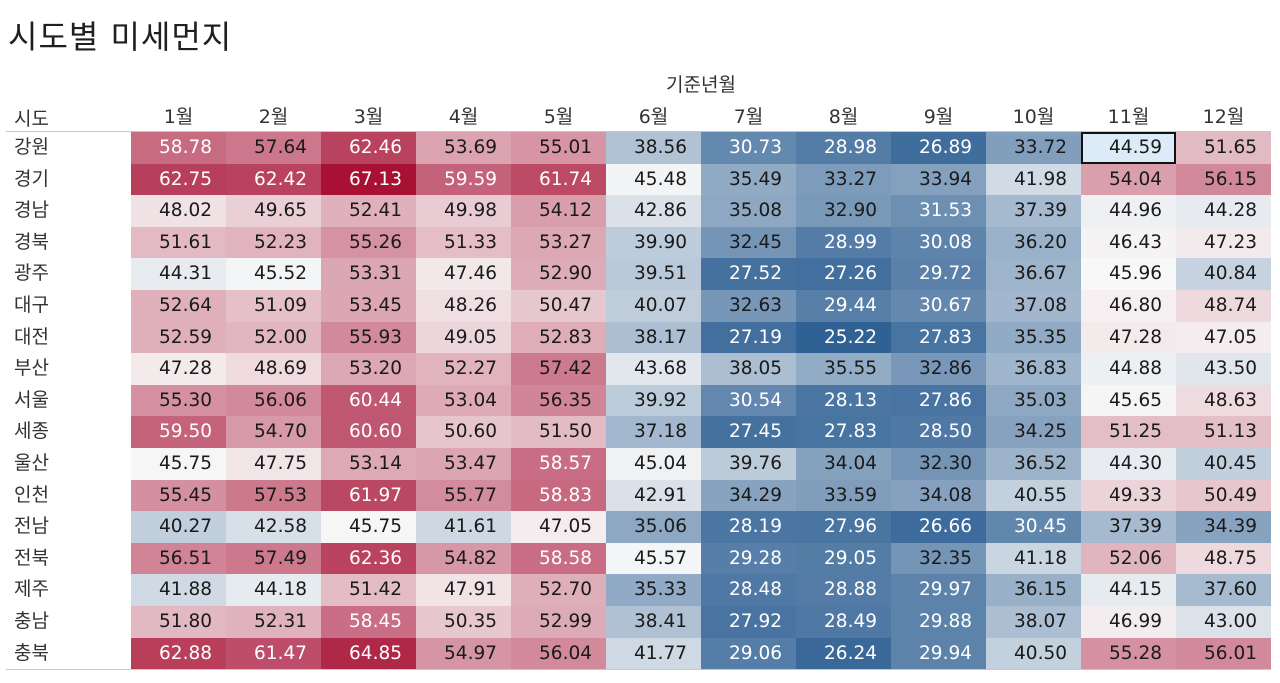 The height and width of the screenshot is (683, 1280). Describe the element at coordinates (178, 148) in the screenshot. I see `heatmap-cell: 58.78` at that location.